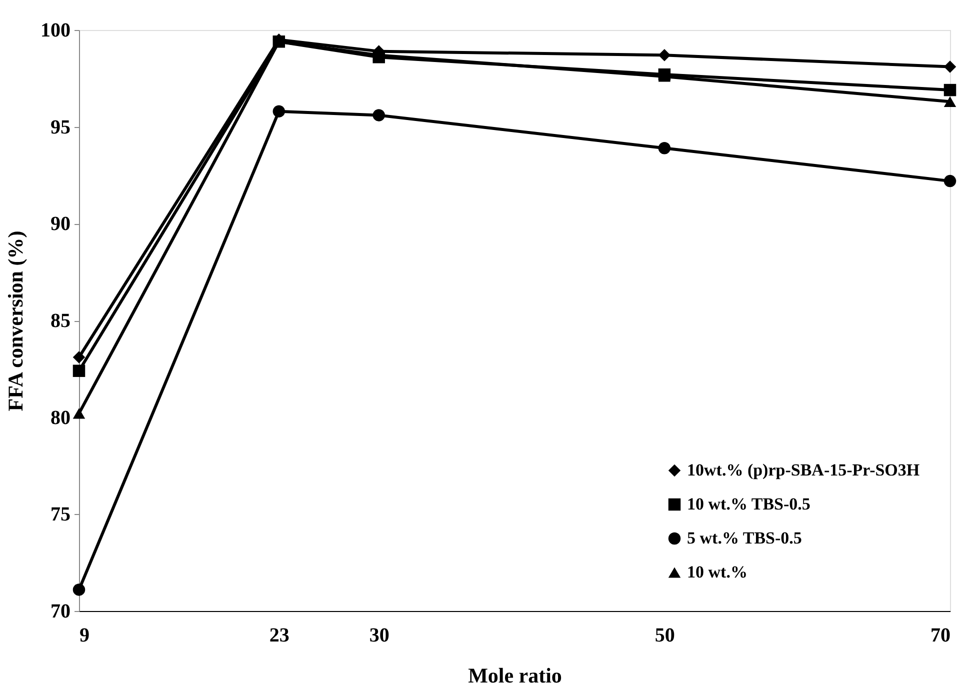  What do you see at coordinates (379, 635) in the screenshot?
I see `x-tick-label: 30` at bounding box center [379, 635].